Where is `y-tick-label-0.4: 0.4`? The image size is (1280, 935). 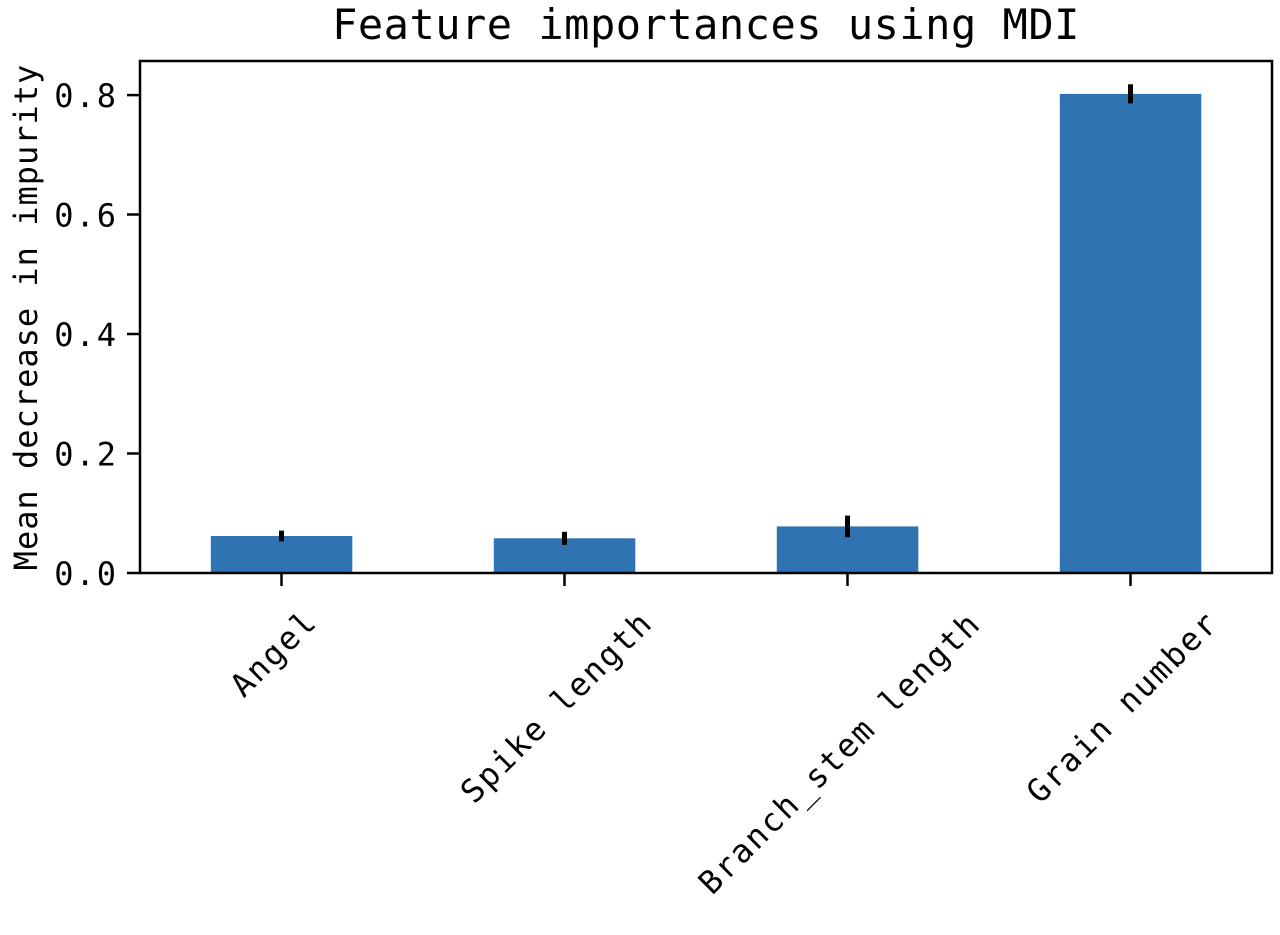
y-tick-label-0.4: 0.4 is located at coordinates (86, 335).